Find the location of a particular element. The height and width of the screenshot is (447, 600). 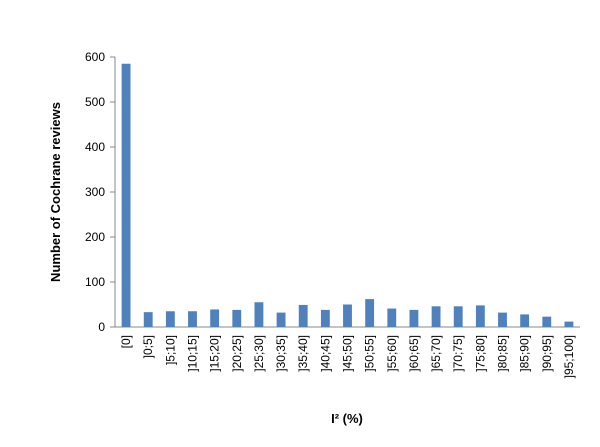

x-tick-label: ]15;20] is located at coordinates (215, 353).